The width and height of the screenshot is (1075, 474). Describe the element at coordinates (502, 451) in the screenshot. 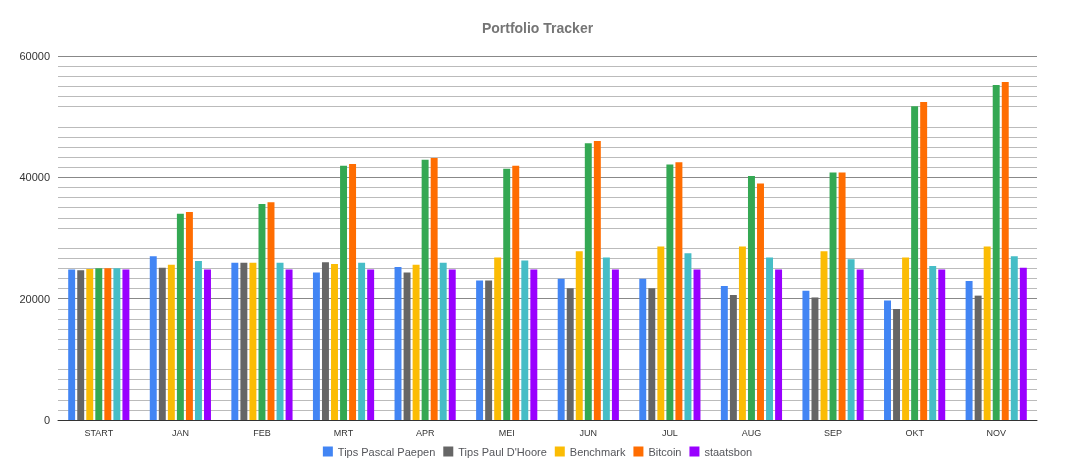

I see `legend-label: Tips Paul D'Hoore` at that location.